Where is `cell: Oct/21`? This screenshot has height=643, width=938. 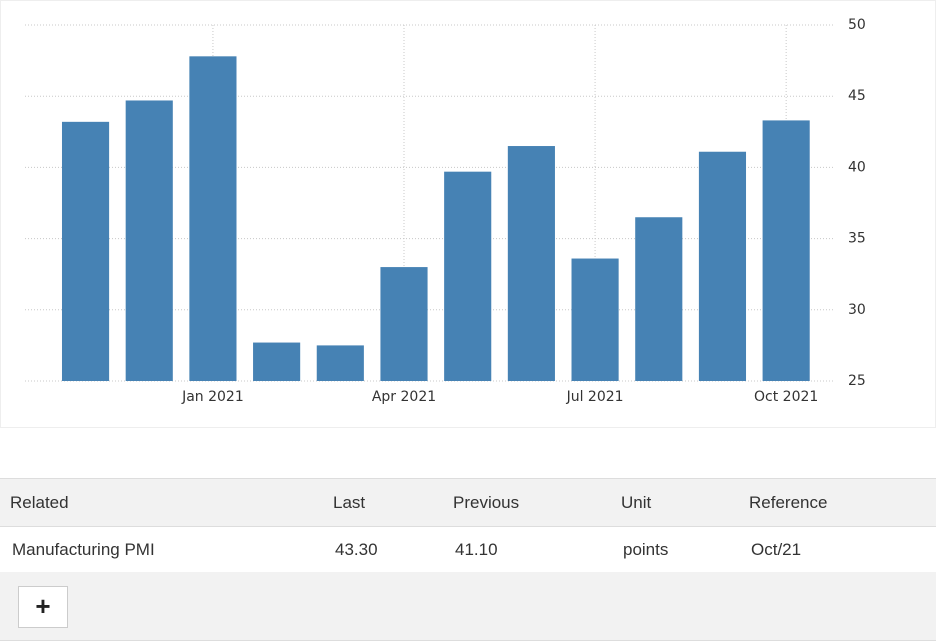
cell: Oct/21 is located at coordinates (837, 549).